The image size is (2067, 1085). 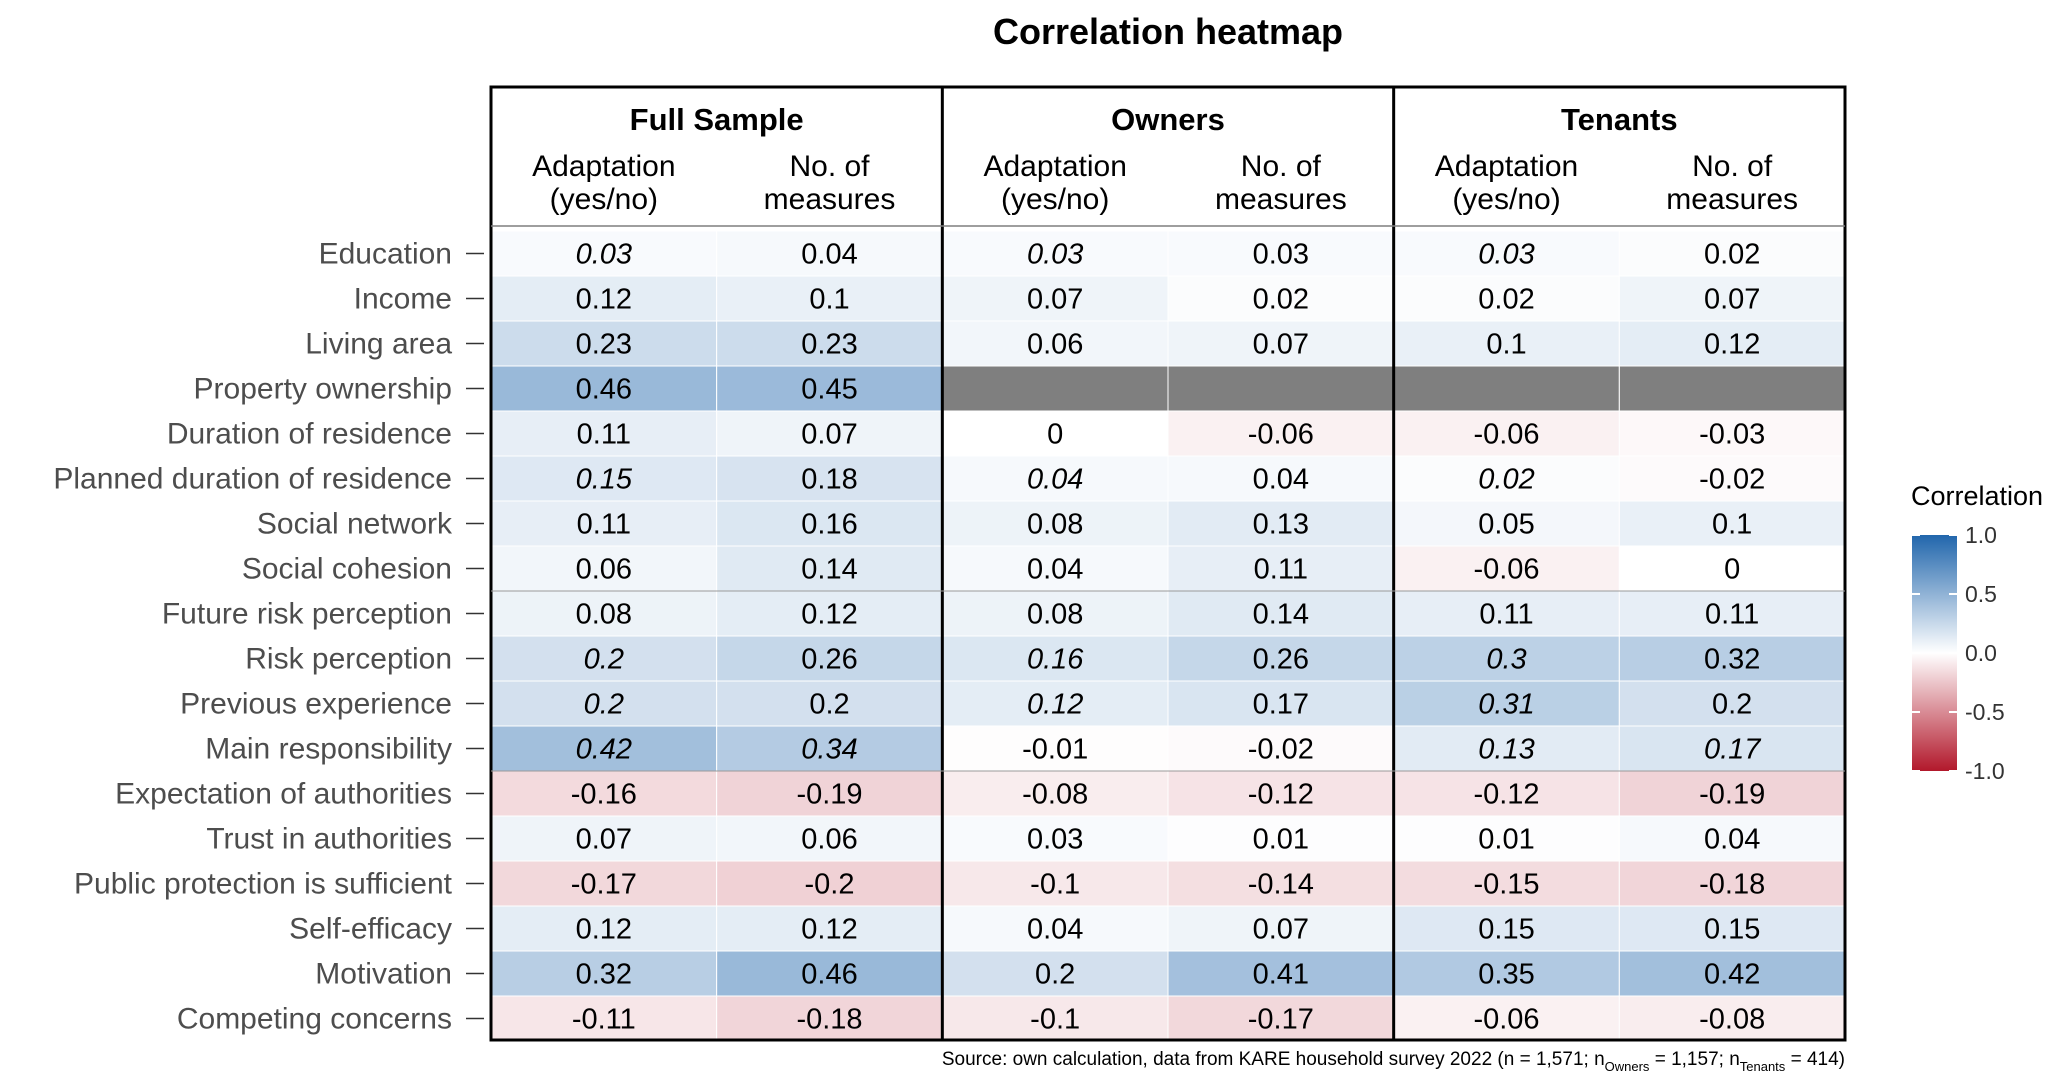 I want to click on cell-value: 0.41, so click(x=1281, y=975).